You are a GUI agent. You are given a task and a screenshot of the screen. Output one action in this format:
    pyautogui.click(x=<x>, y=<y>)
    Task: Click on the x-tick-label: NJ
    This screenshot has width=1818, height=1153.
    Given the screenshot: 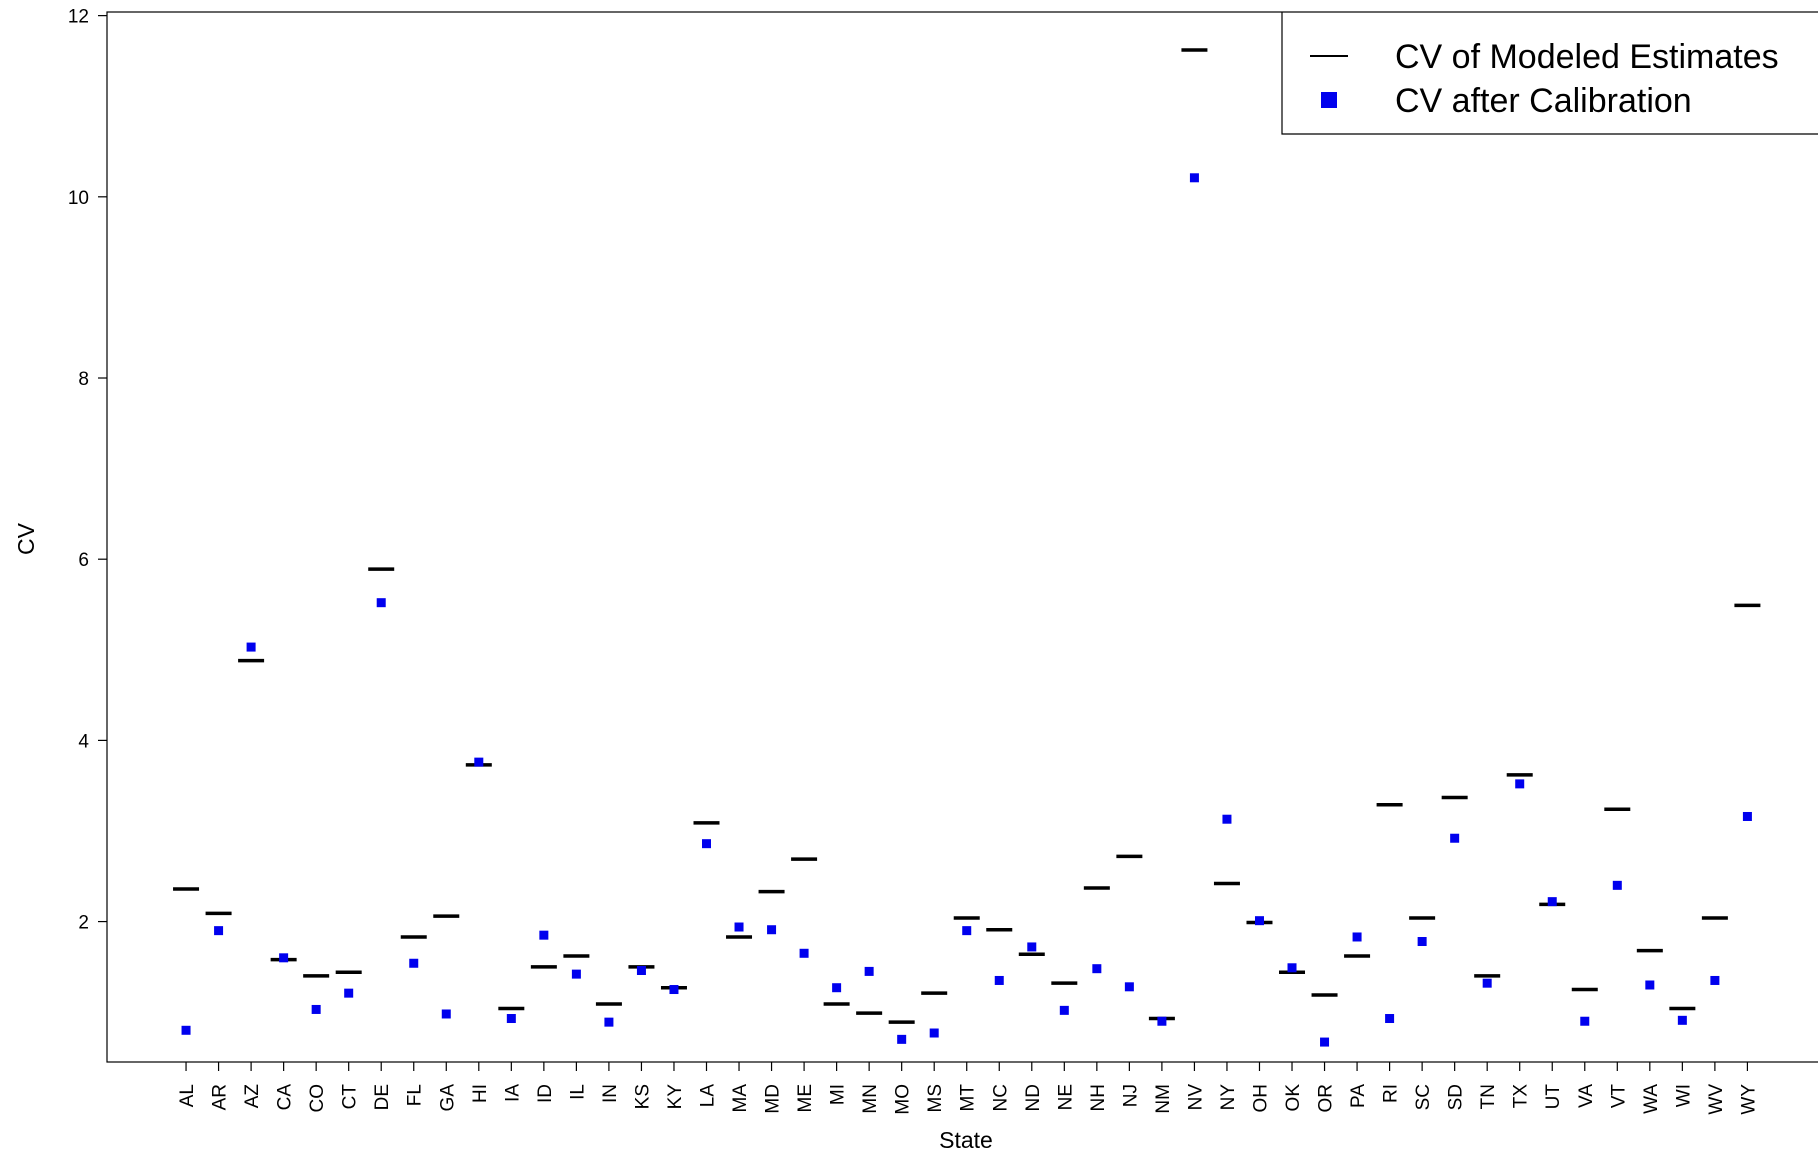 What is the action you would take?
    pyautogui.click(x=1130, y=1095)
    